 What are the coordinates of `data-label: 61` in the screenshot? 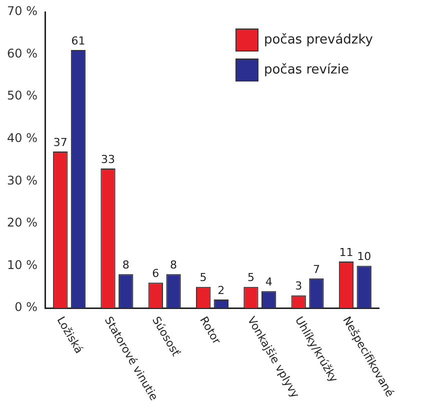 It's located at (78, 41).